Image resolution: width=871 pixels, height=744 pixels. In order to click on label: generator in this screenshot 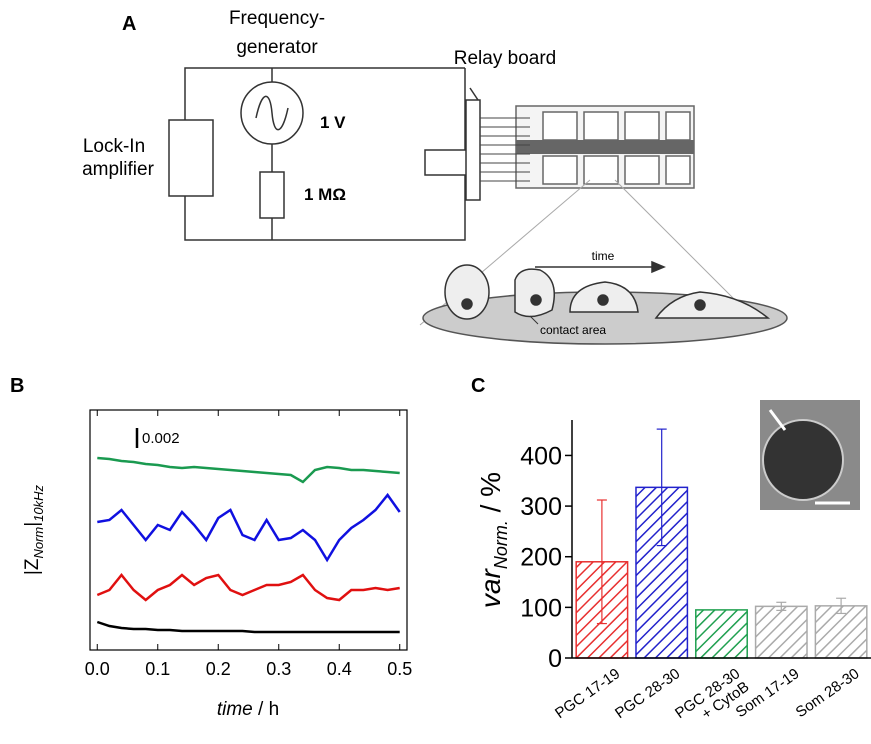, I will do `click(277, 47)`.